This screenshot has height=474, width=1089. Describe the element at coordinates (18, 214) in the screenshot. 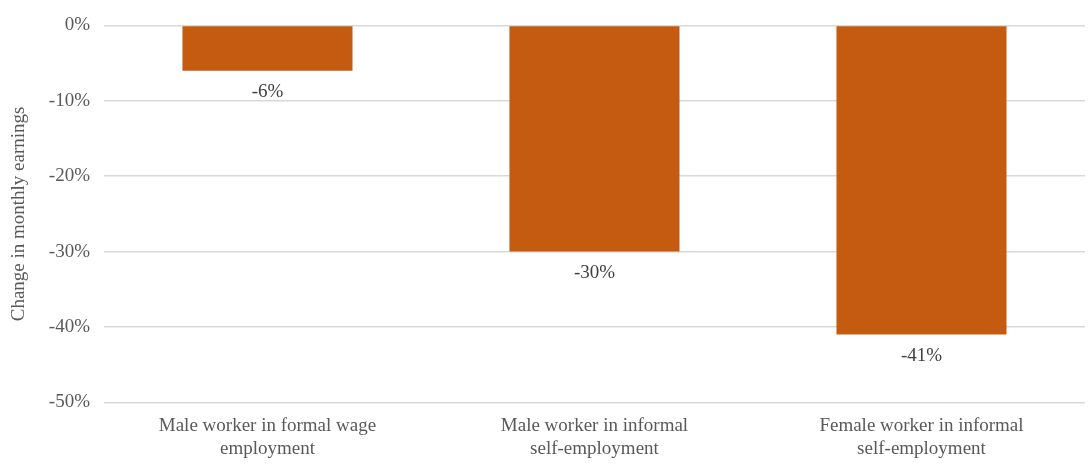

I see `y-axis-title: Change in monthly earnings` at that location.